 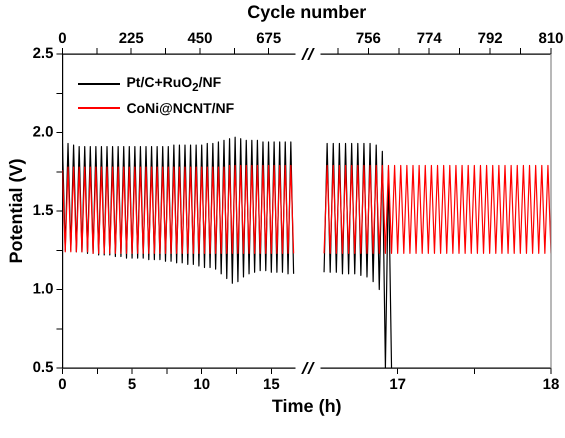 I want to click on x2-tick-label: 0, so click(x=62, y=39).